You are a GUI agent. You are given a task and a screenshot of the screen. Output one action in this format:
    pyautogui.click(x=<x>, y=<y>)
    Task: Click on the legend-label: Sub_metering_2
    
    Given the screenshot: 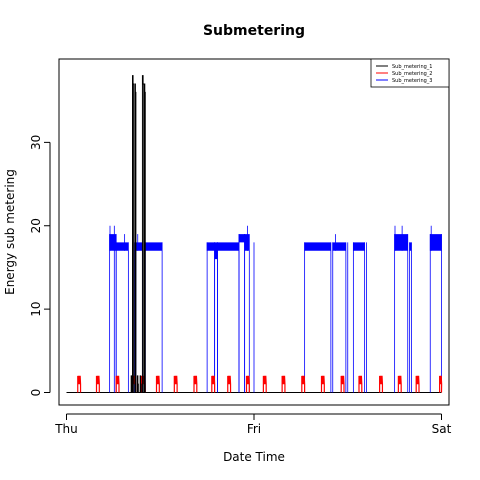 What is the action you would take?
    pyautogui.click(x=412, y=74)
    